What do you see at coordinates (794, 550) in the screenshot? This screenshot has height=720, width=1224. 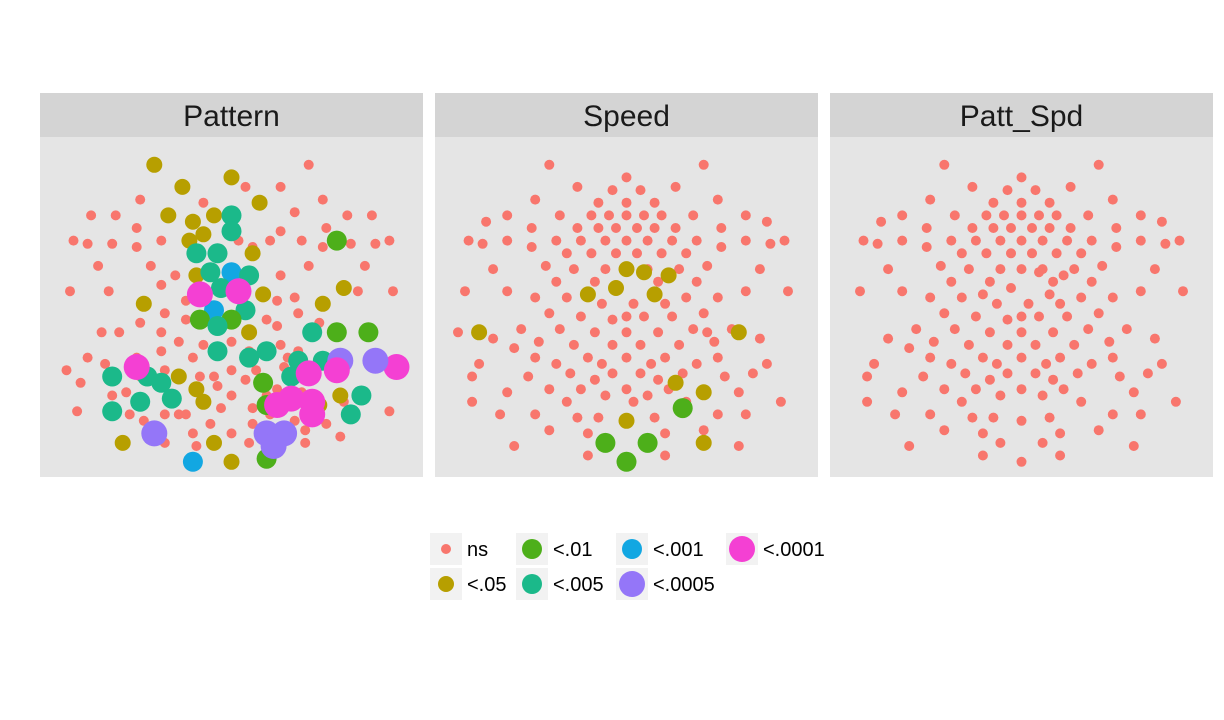 I see `legend-label: <.0001` at bounding box center [794, 550].